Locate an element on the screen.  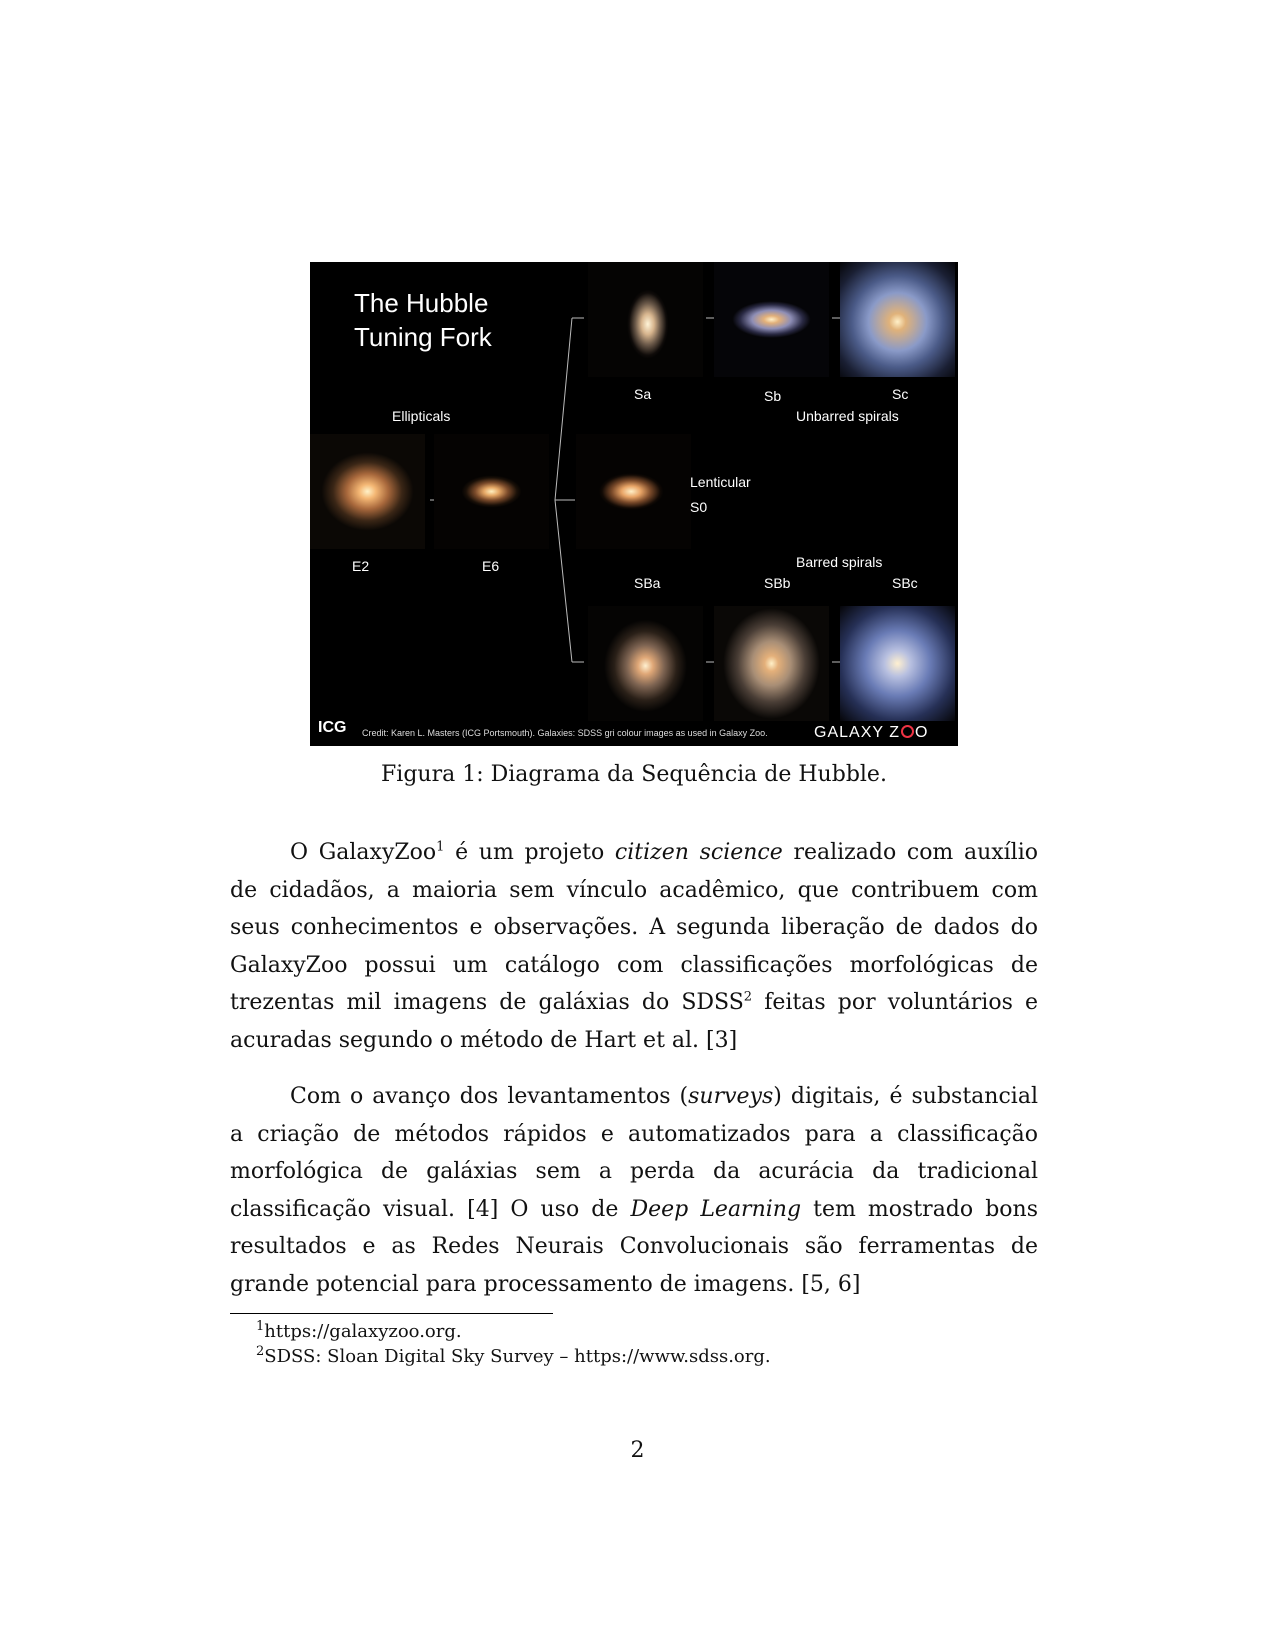
galaxy-sbb-image is located at coordinates (771, 663).